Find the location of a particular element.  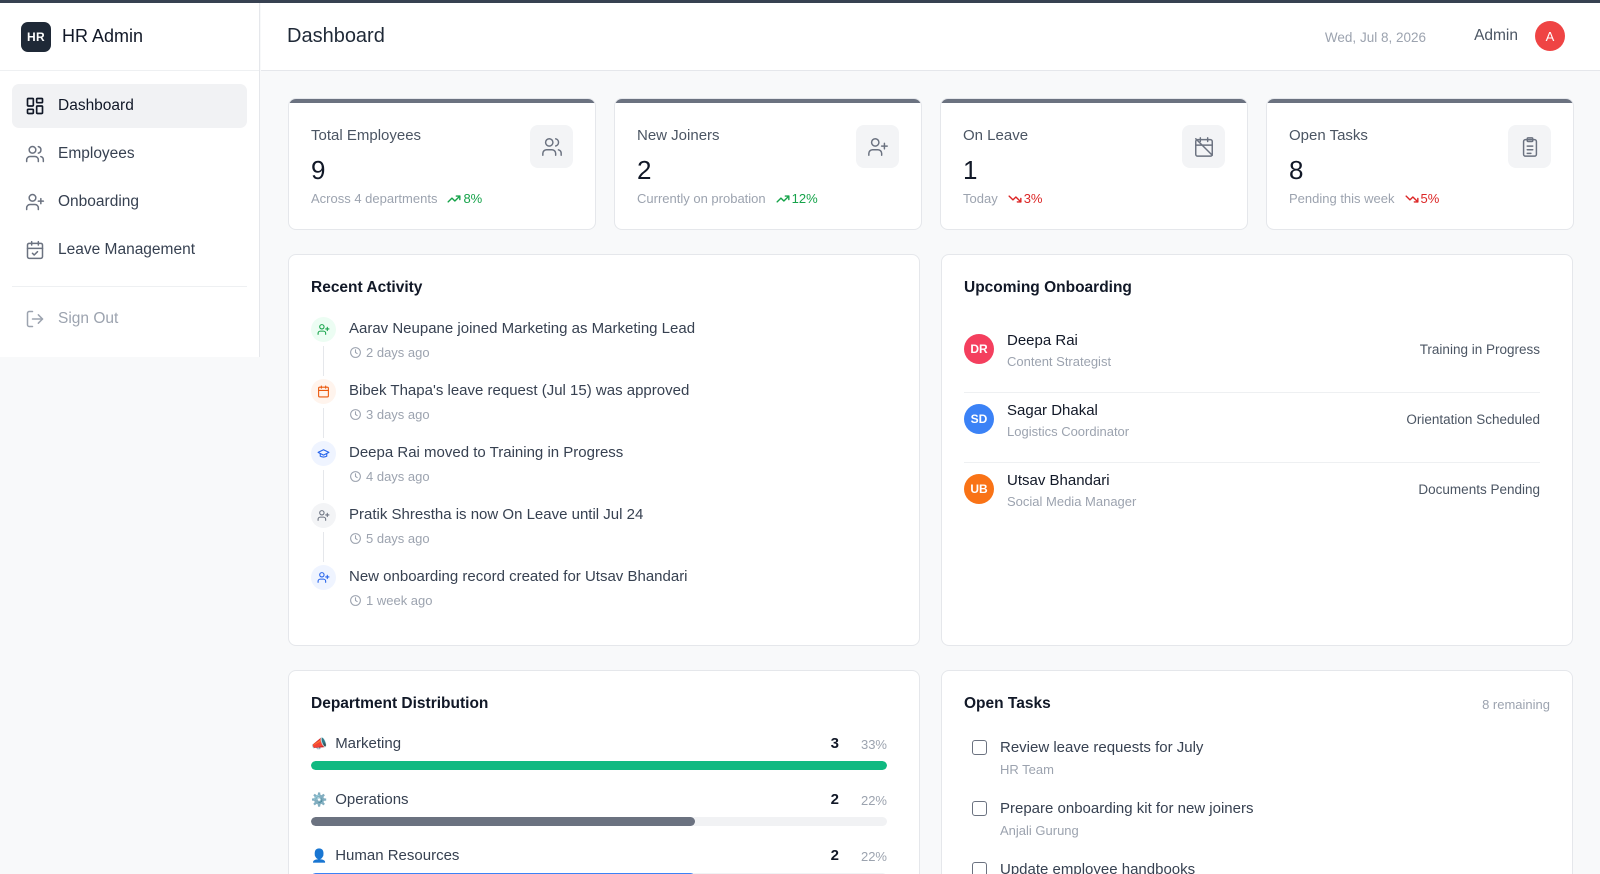

stat-card-on-leave: On Leave 1 Today 3% is located at coordinates (1094, 164).